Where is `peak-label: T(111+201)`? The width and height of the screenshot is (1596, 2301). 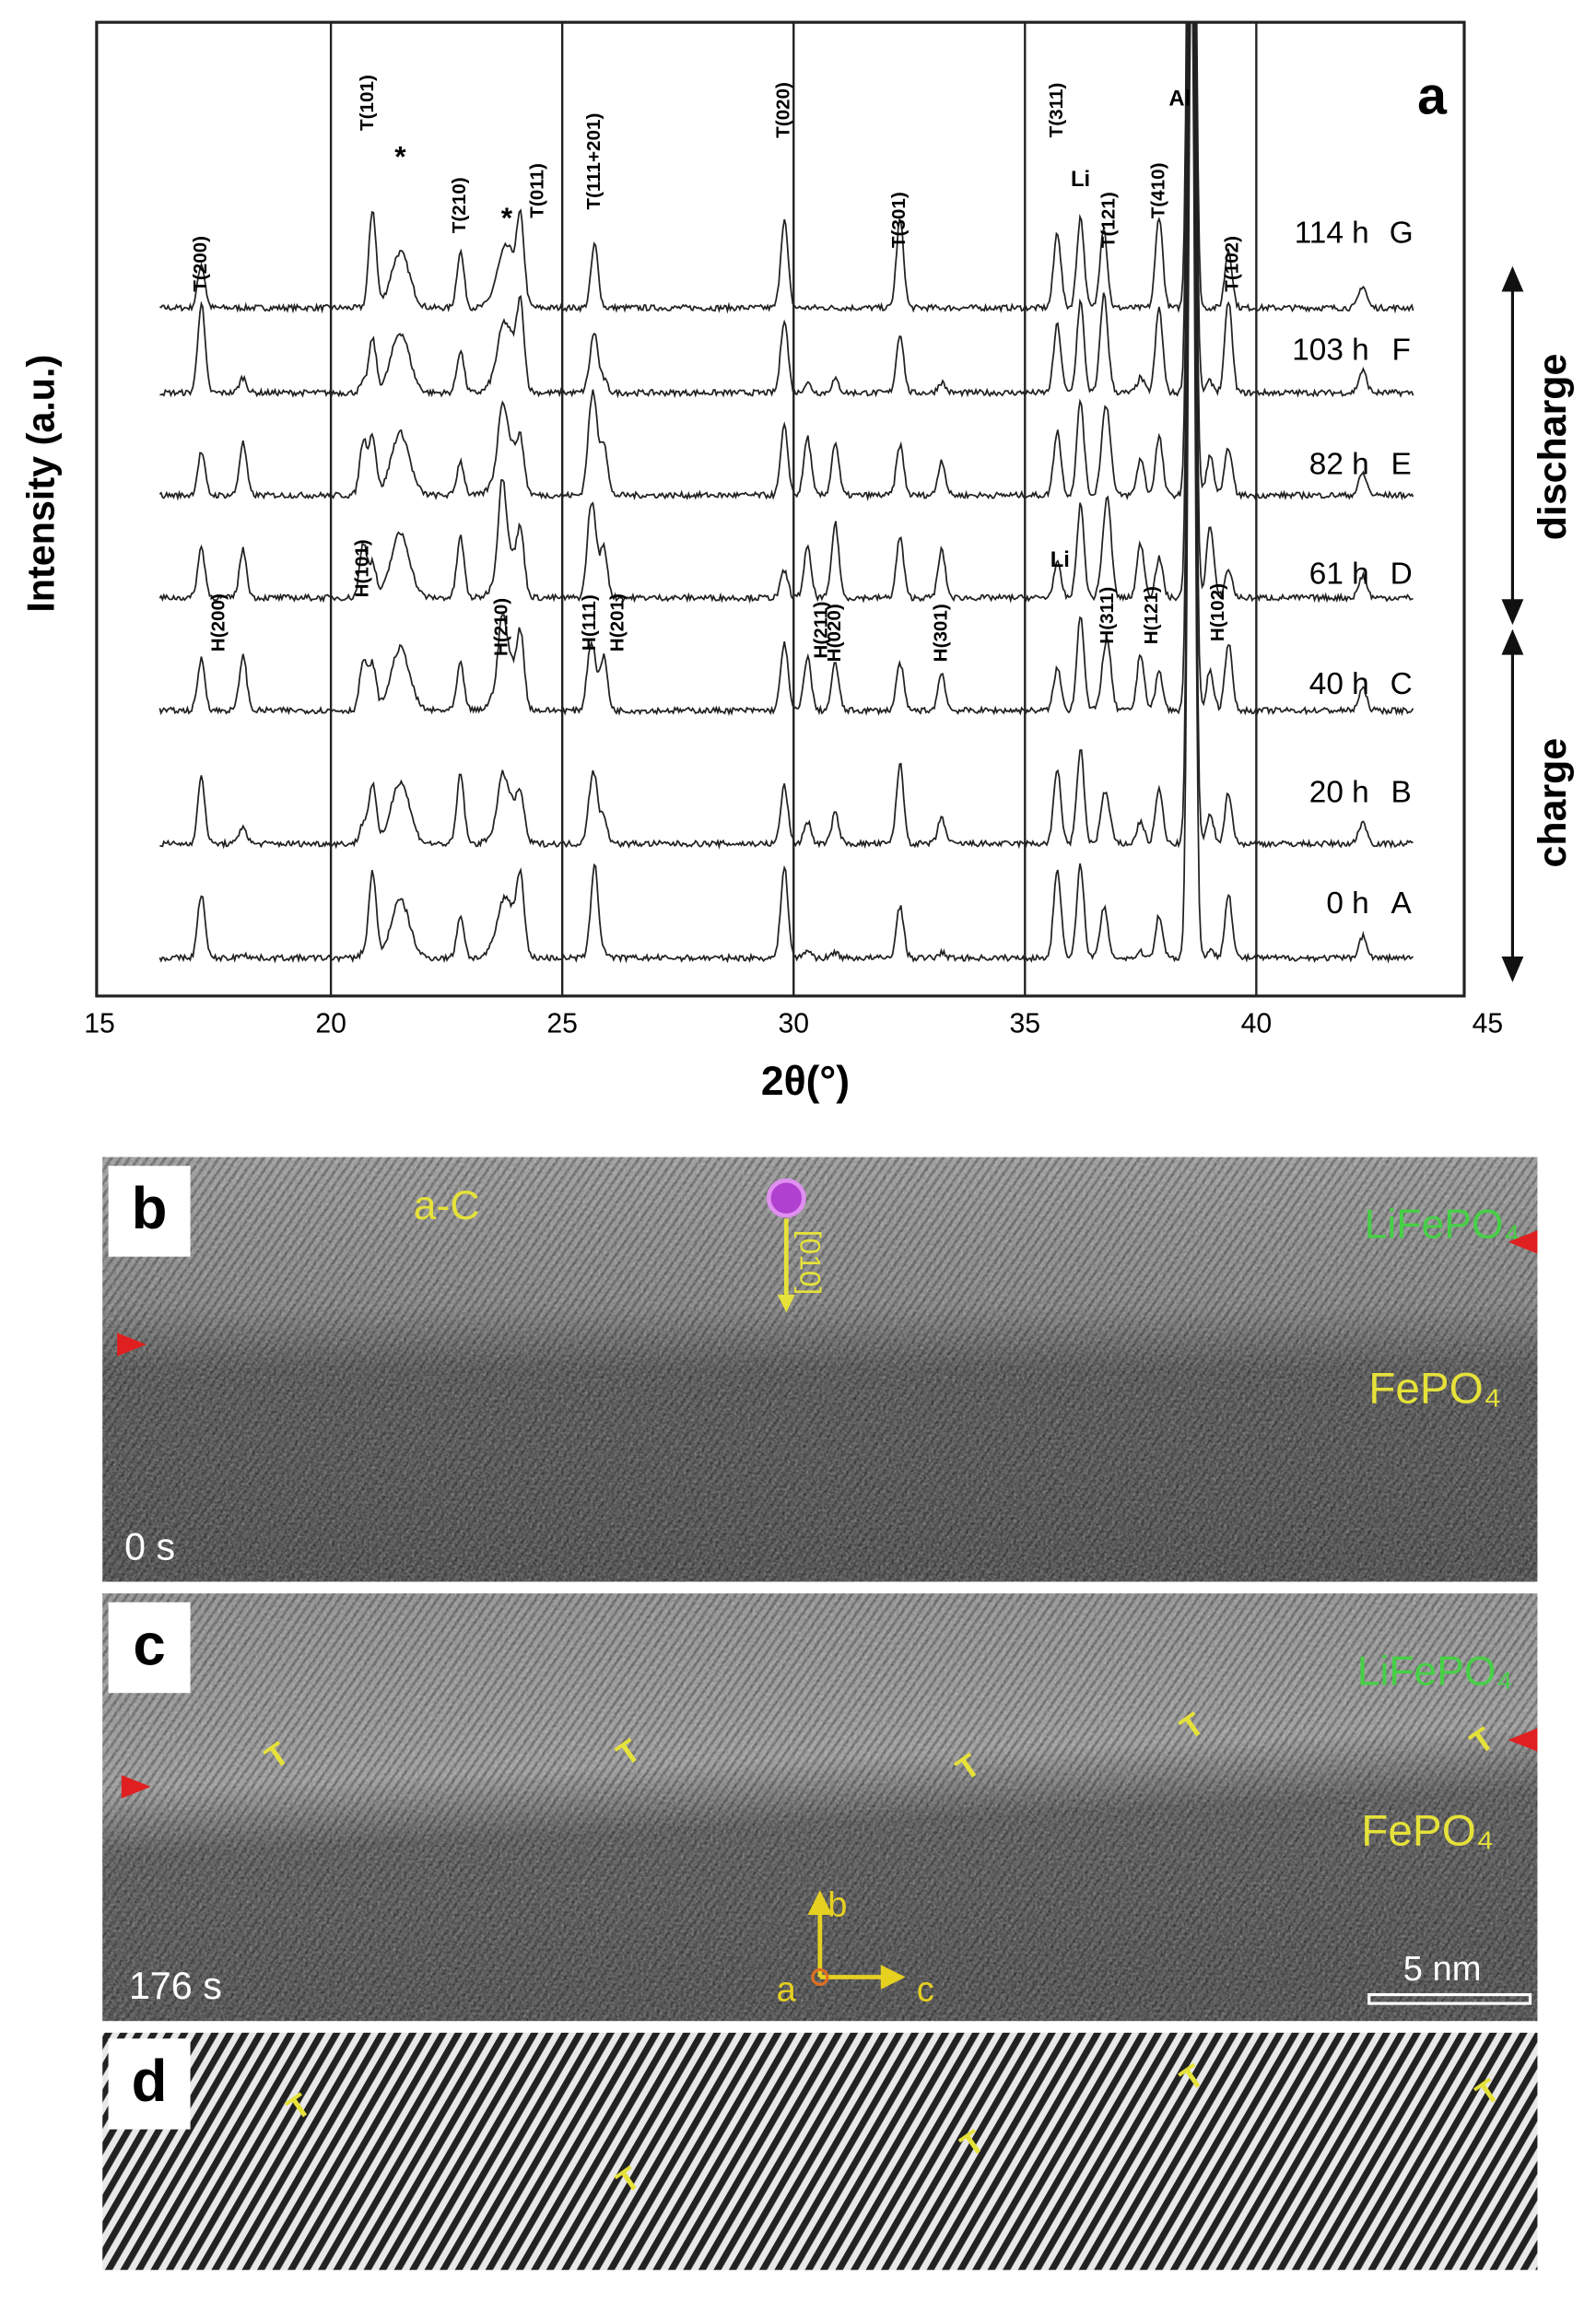 peak-label: T(111+201) is located at coordinates (593, 161).